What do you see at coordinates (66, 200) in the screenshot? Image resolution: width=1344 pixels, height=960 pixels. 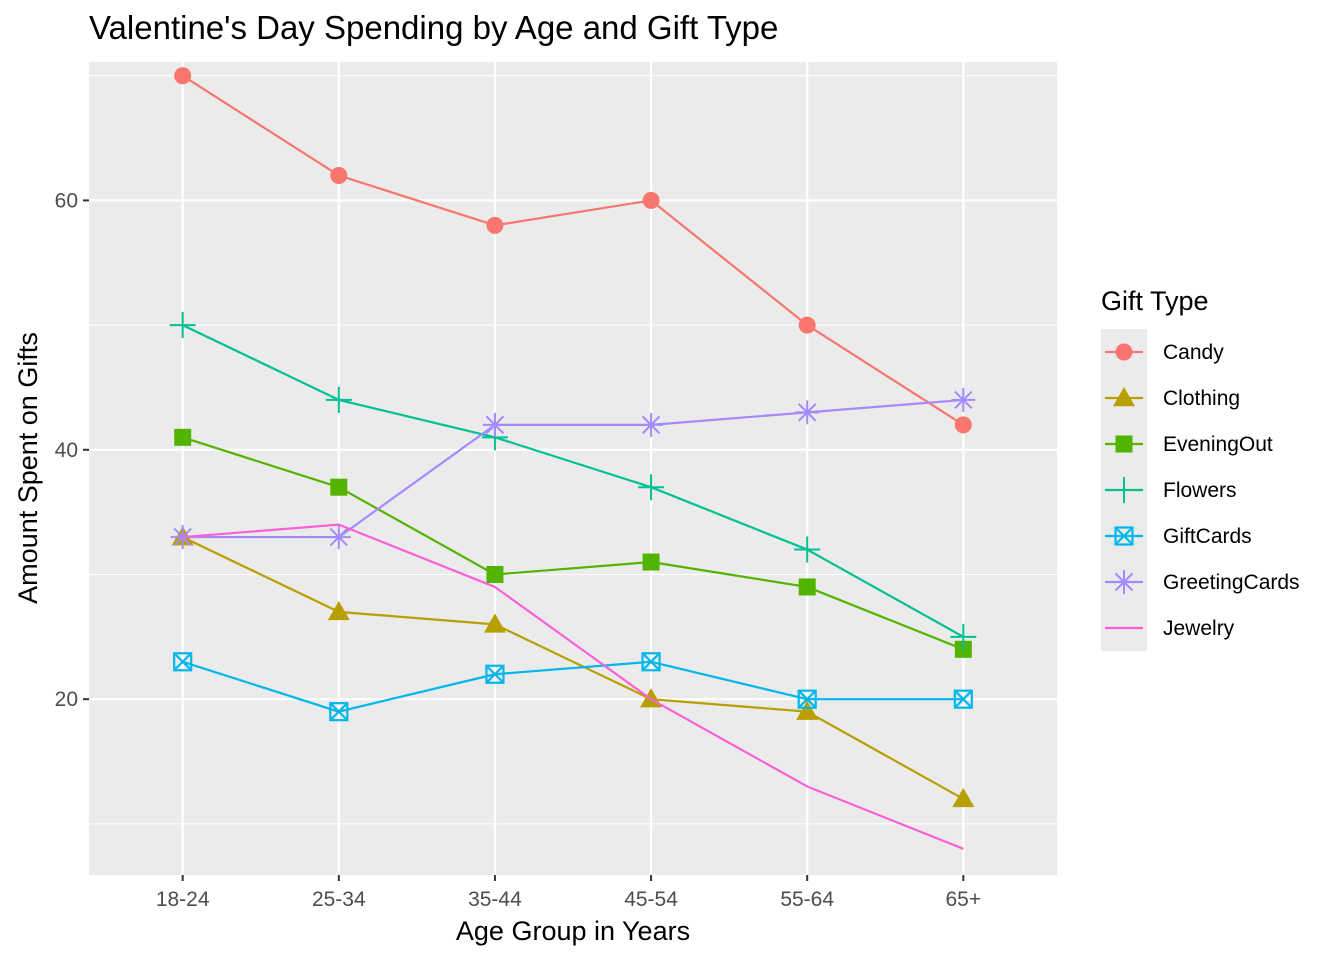 I see `y-tick-label: 60` at bounding box center [66, 200].